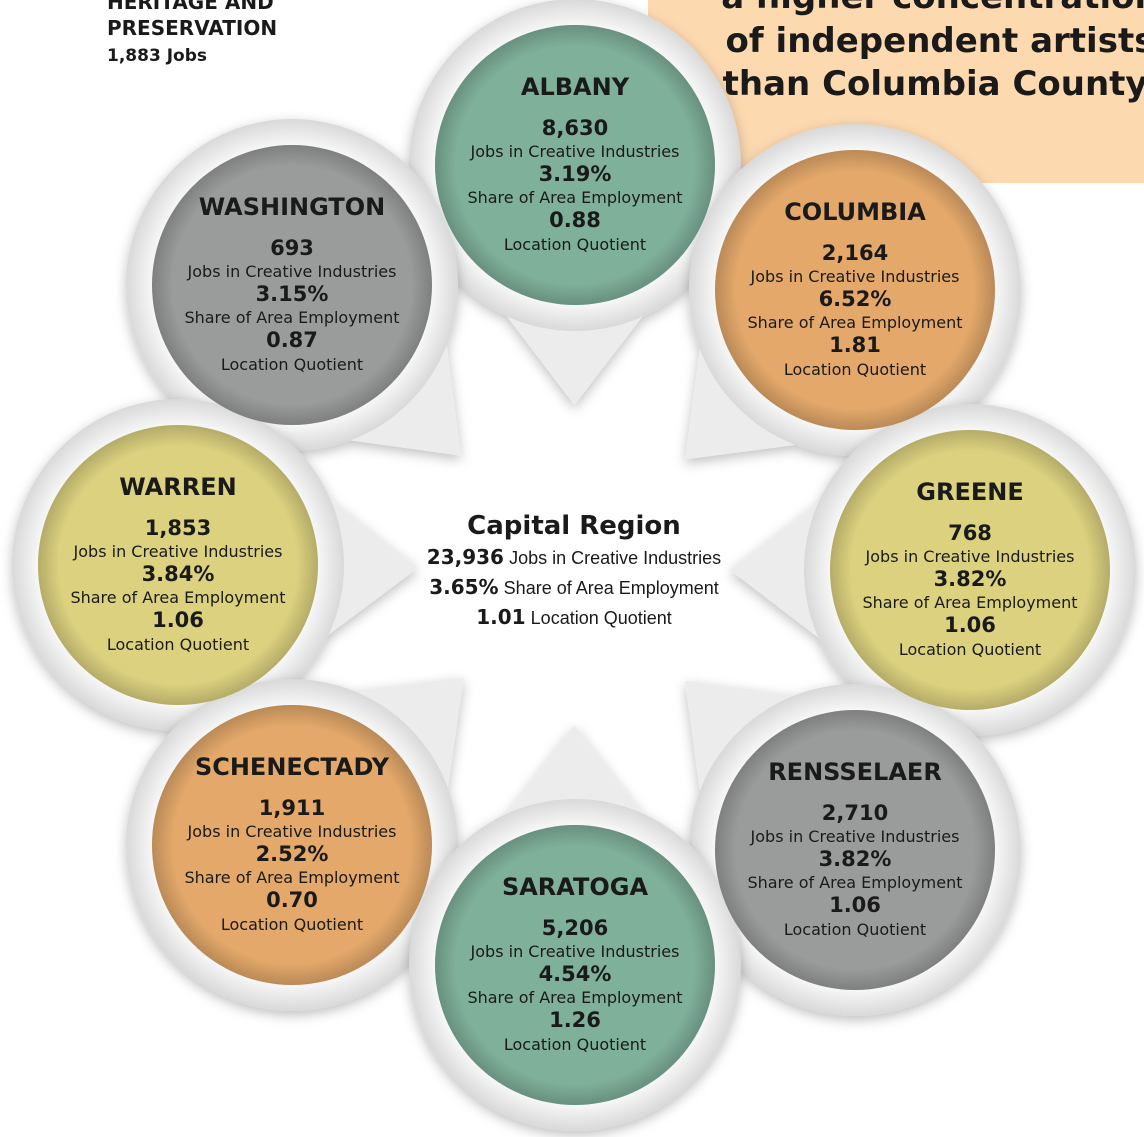 This screenshot has width=1144, height=1137. What do you see at coordinates (463, 587) in the screenshot?
I see `center-value: 3.65%` at bounding box center [463, 587].